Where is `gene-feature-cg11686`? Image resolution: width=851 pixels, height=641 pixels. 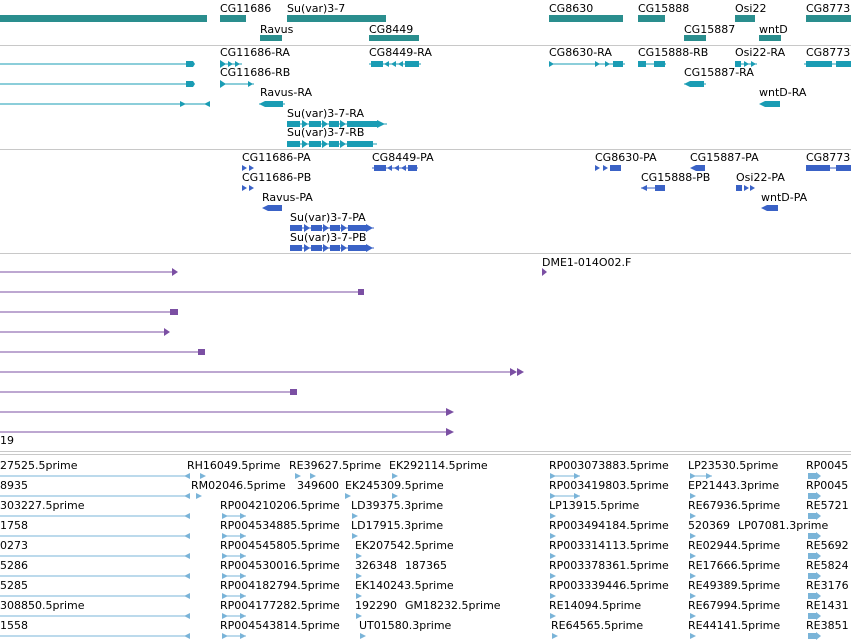 gene-feature-cg11686 is located at coordinates (233, 19).